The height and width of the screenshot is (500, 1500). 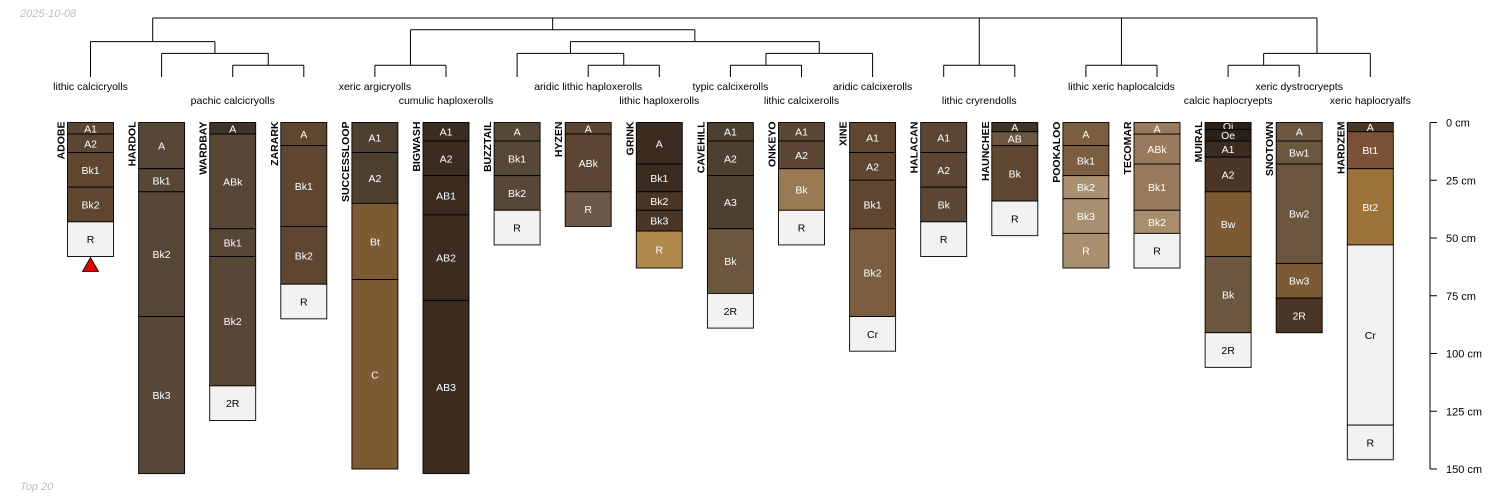 I want to click on subgroup-label: lithic calcixerolls, so click(x=801, y=101).